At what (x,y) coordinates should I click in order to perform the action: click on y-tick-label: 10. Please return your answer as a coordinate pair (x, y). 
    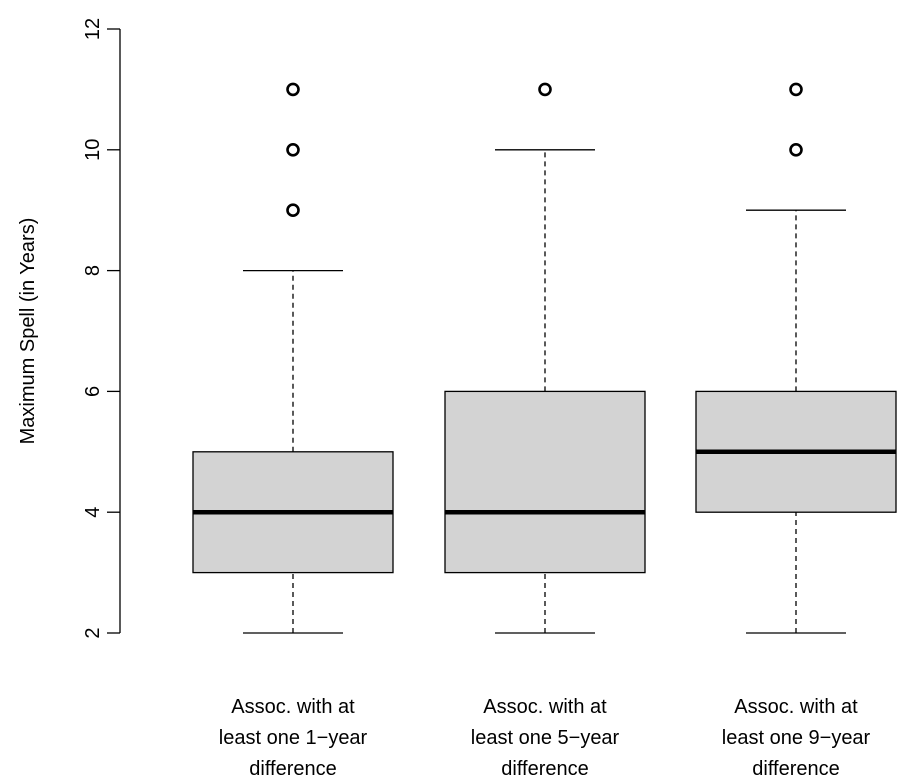
    Looking at the image, I should click on (93, 150).